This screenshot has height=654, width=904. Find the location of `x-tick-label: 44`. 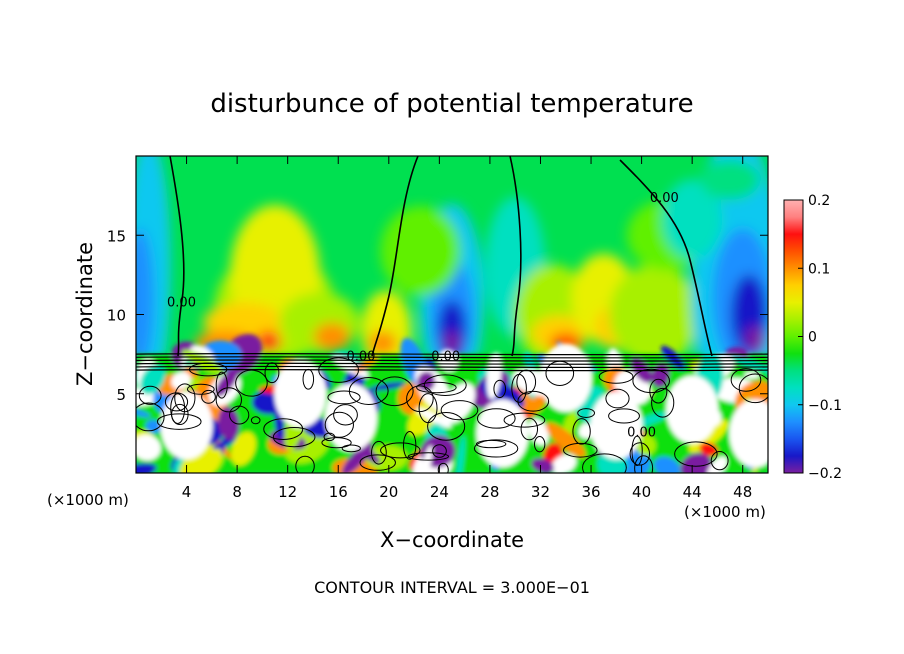

x-tick-label: 44 is located at coordinates (692, 492).